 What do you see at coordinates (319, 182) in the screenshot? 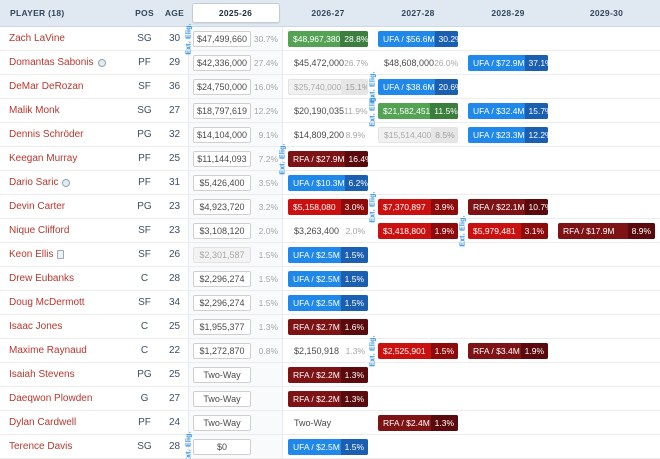
I see `salary-amount: UFA / $10.3M` at bounding box center [319, 182].